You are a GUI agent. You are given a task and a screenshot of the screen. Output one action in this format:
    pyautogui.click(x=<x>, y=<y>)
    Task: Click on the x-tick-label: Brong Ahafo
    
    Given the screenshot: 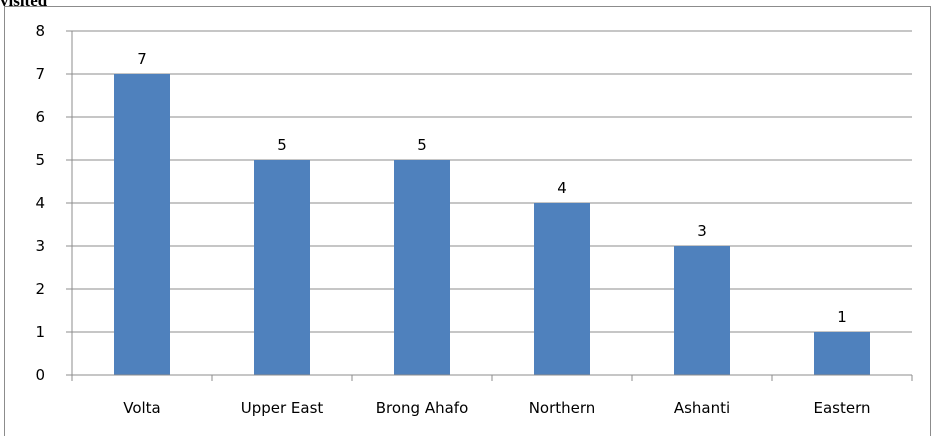 What is the action you would take?
    pyautogui.click(x=422, y=408)
    